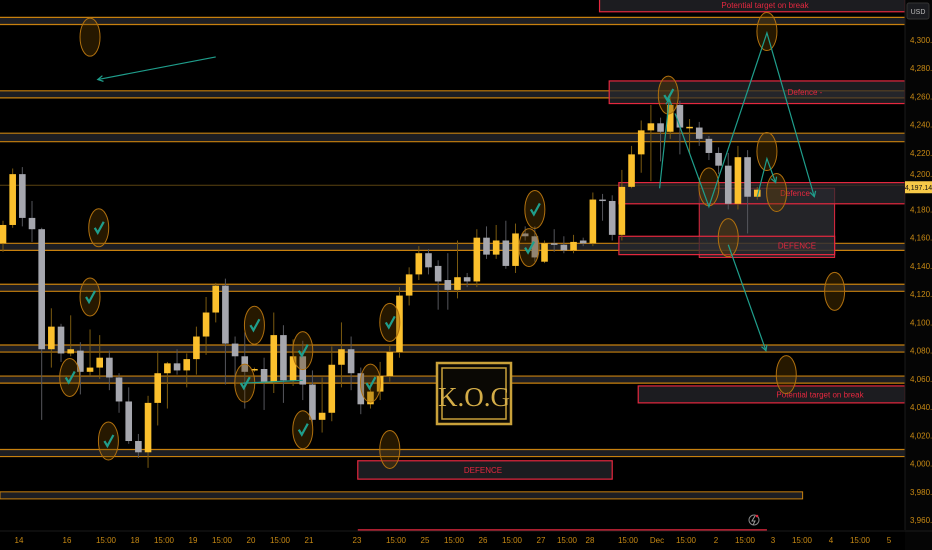  I want to click on zone-box: Defence, so click(762, 193).